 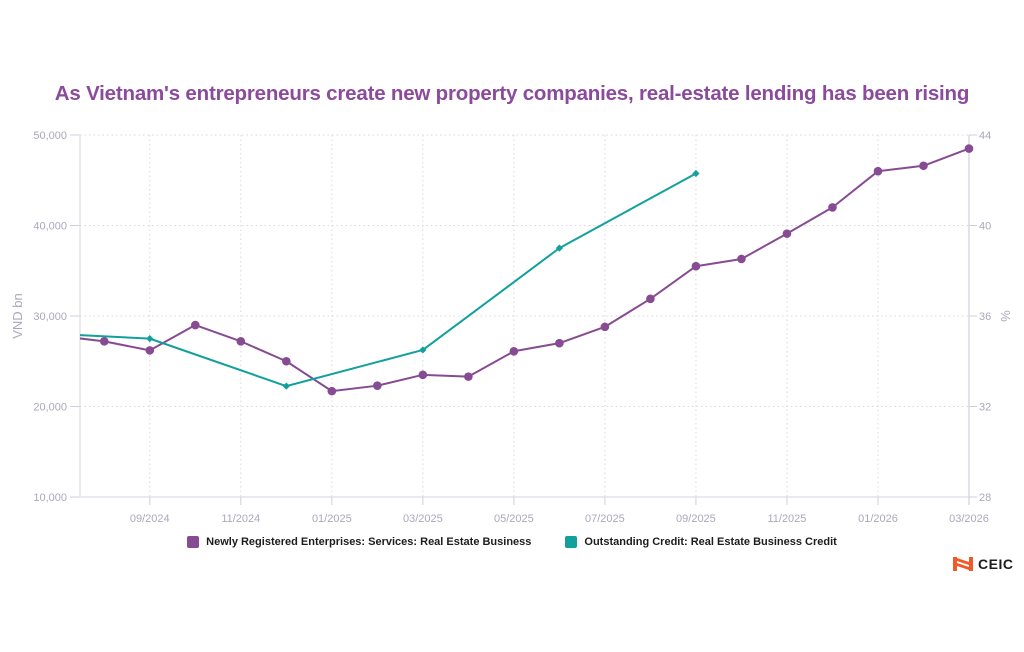 What do you see at coordinates (786, 519) in the screenshot?
I see `x-tick-label: 11/2025` at bounding box center [786, 519].